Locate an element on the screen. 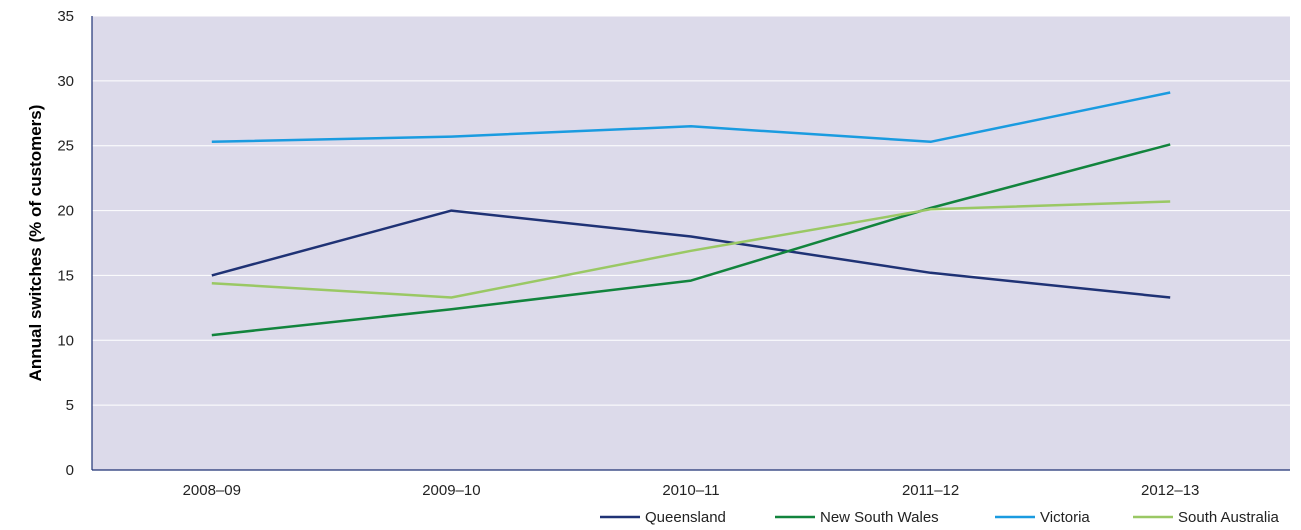 The height and width of the screenshot is (530, 1301). series-line-south-australia is located at coordinates (691, 249).